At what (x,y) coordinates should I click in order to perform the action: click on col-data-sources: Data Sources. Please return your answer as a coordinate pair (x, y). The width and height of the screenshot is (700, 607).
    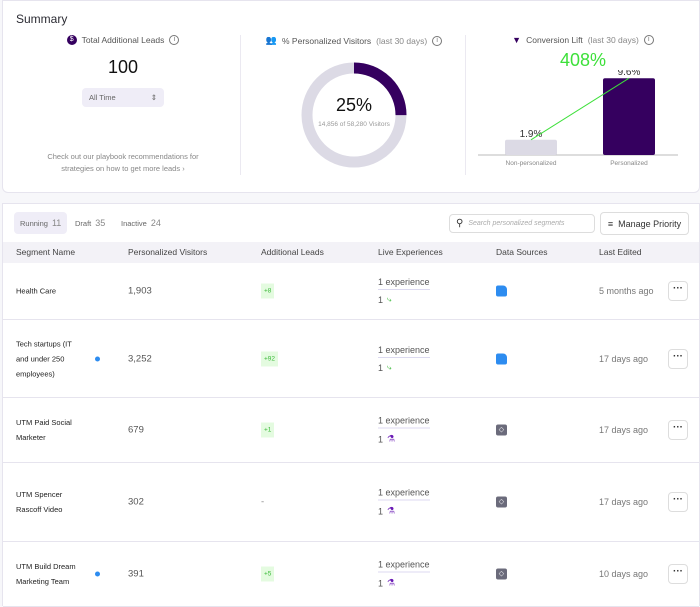
    Looking at the image, I should click on (522, 252).